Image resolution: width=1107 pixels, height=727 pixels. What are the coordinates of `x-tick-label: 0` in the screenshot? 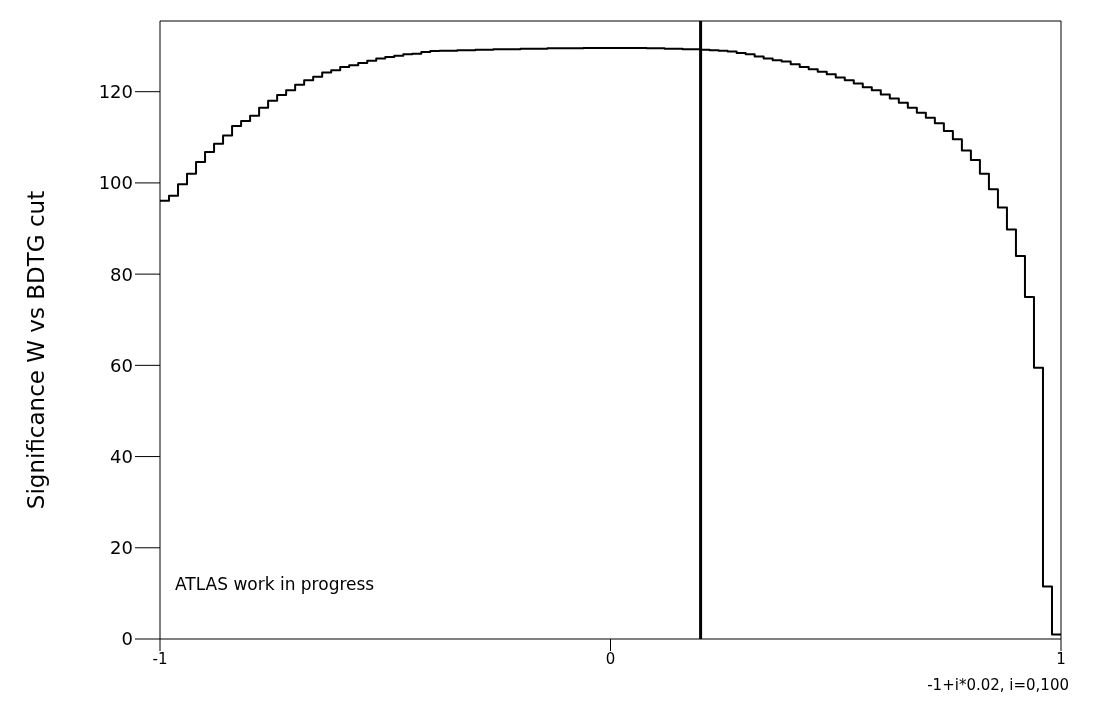 It's located at (610, 658).